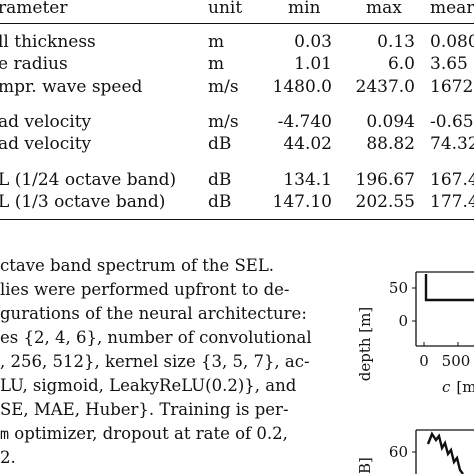 The height and width of the screenshot is (474, 474). I want to click on param-cell: L (1/3 octave band), so click(83, 202).